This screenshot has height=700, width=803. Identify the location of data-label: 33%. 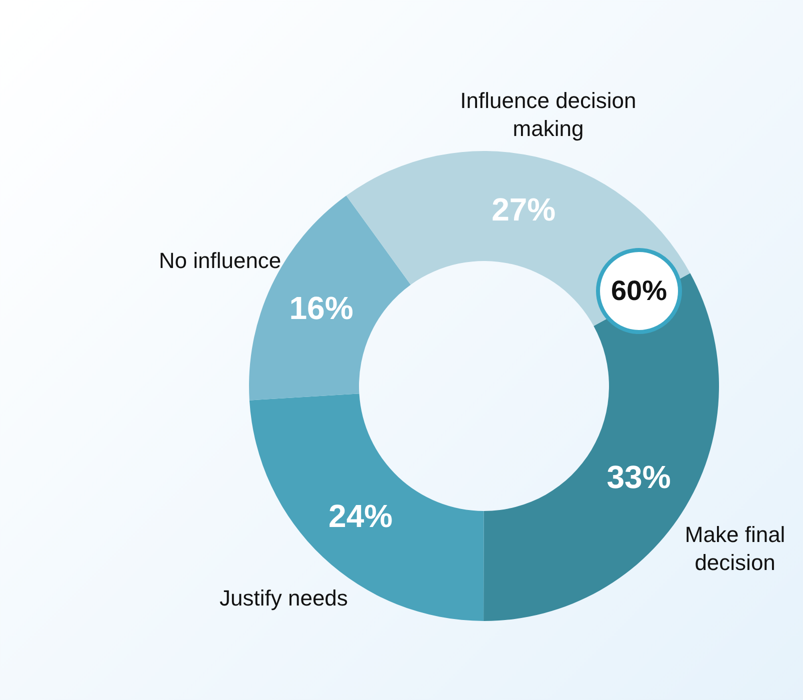
(638, 476).